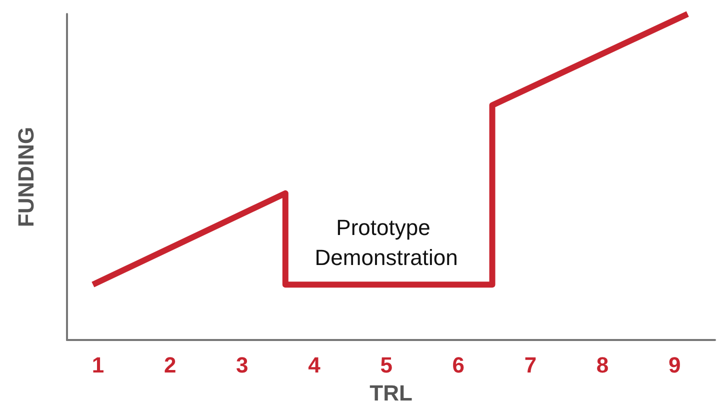  What do you see at coordinates (386, 242) in the screenshot?
I see `annotation: Prototype Demonstration` at bounding box center [386, 242].